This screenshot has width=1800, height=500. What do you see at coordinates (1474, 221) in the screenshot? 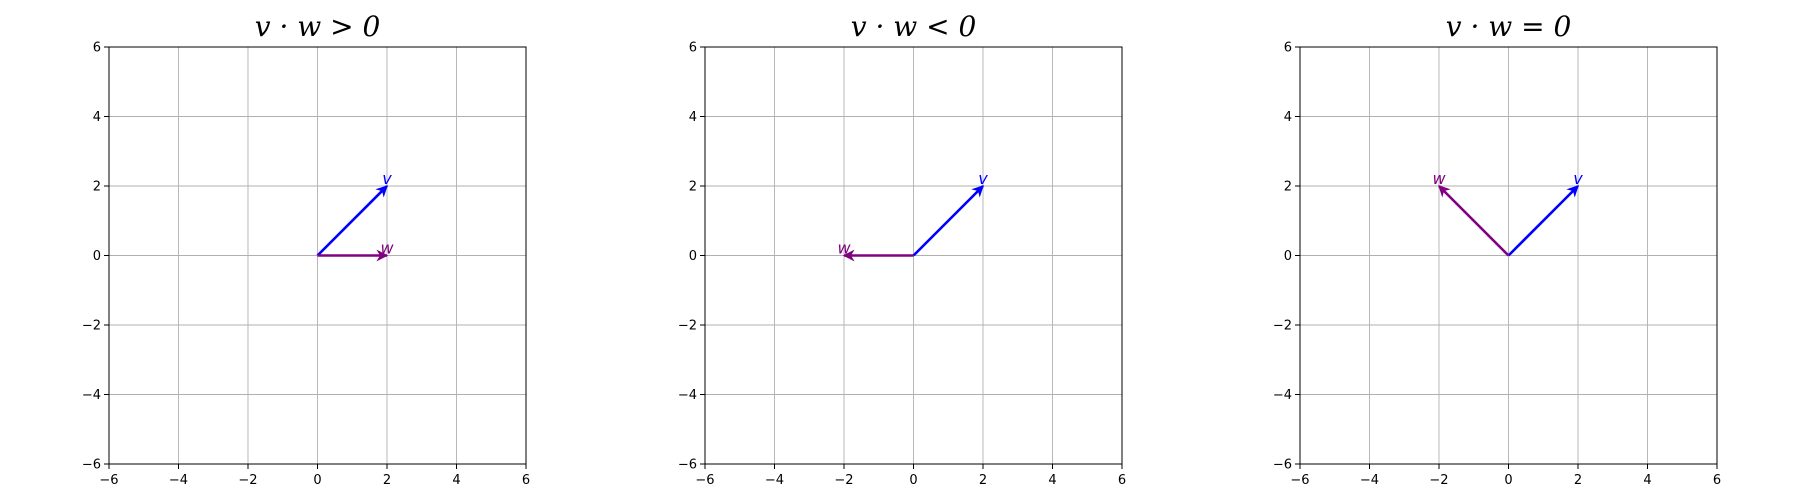
I see `vector-w` at bounding box center [1474, 221].